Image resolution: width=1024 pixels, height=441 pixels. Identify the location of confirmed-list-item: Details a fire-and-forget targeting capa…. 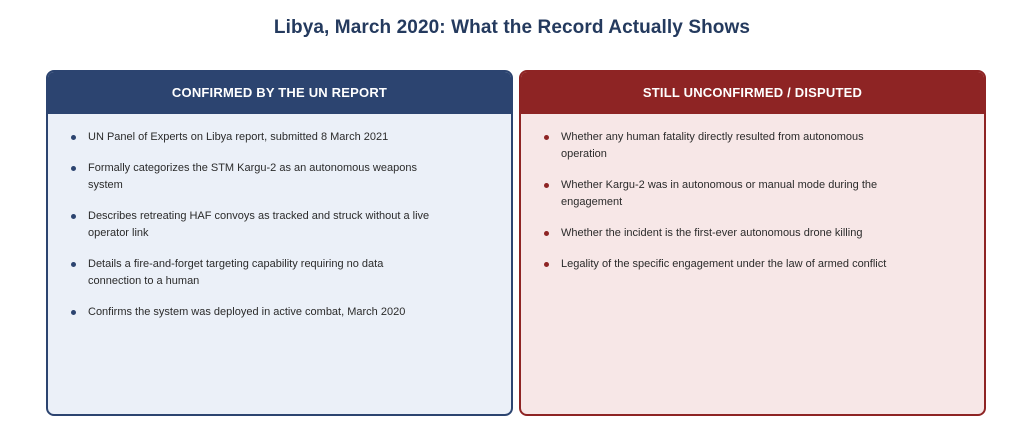
(279, 273).